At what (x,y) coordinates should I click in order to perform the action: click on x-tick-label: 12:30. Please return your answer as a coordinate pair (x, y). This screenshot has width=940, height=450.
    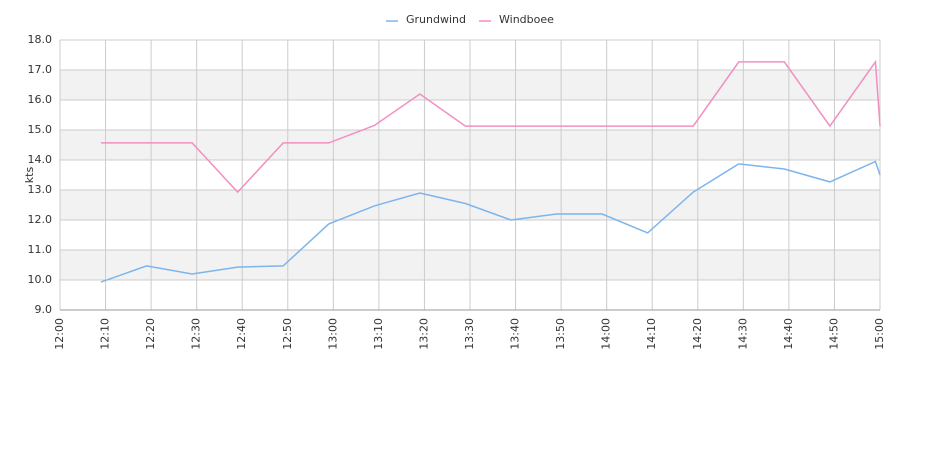
    Looking at the image, I should click on (196, 334).